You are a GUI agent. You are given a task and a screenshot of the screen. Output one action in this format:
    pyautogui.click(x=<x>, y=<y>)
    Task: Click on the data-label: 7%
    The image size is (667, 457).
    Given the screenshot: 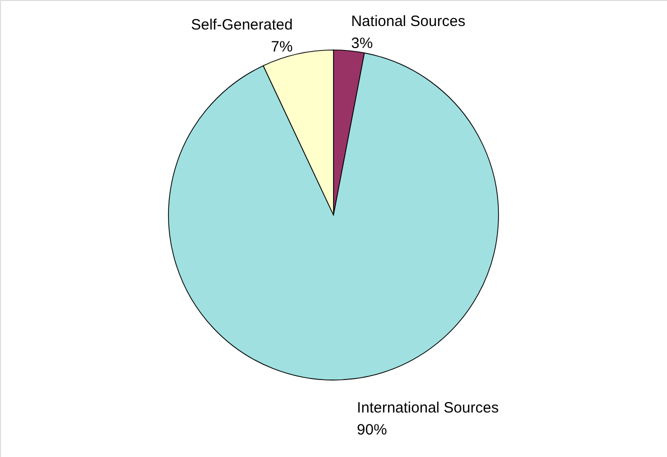 What is the action you would take?
    pyautogui.click(x=282, y=47)
    